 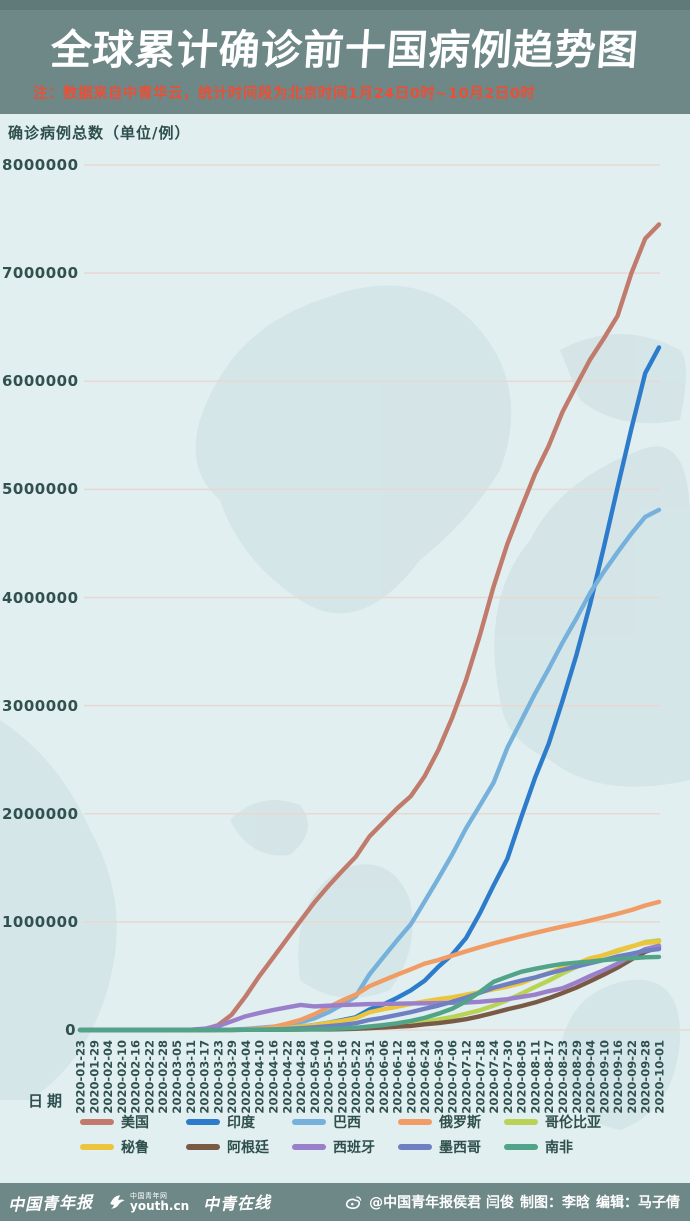 What do you see at coordinates (40, 813) in the screenshot?
I see `y-tick-label-2000000: 2000000` at bounding box center [40, 813].